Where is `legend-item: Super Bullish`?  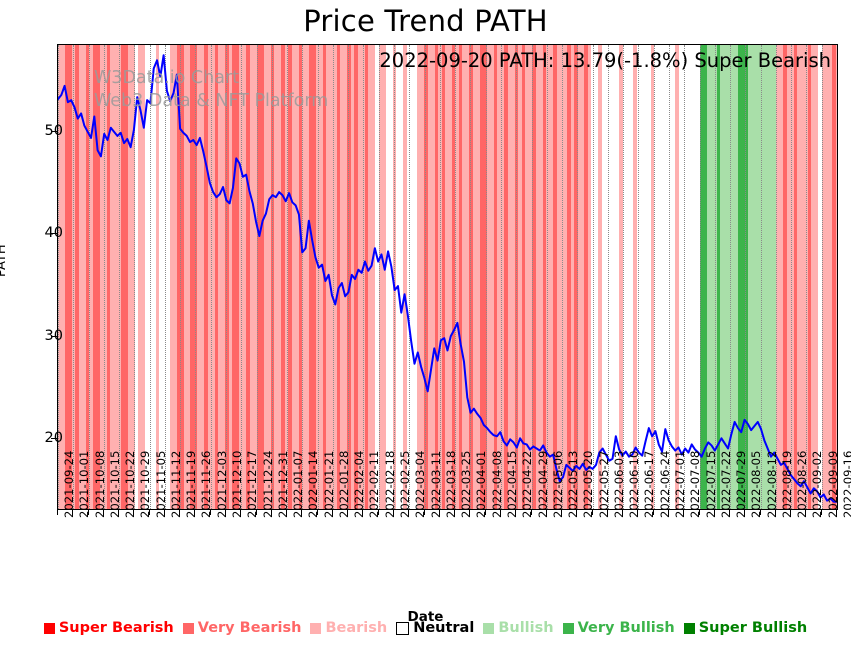
legend-item: Super Bullish is located at coordinates (745, 628).